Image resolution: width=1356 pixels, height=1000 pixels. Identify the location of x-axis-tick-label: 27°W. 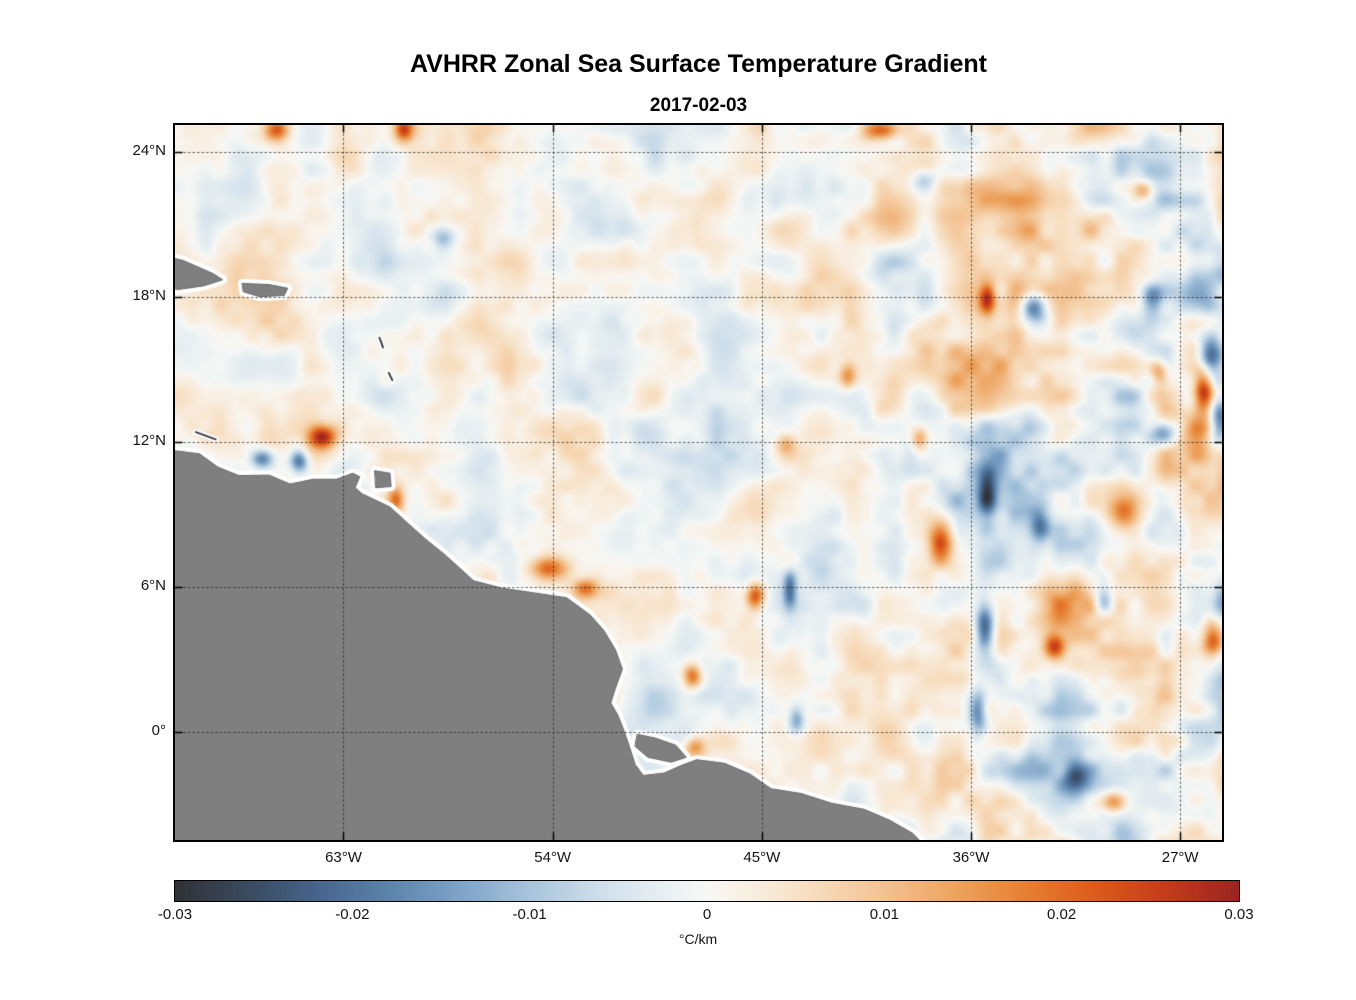
(1180, 857).